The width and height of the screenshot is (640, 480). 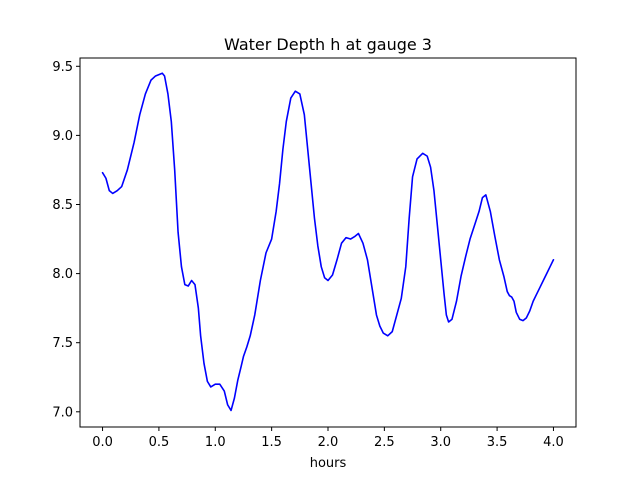 I want to click on x-tick-label: 2.0, so click(x=328, y=442).